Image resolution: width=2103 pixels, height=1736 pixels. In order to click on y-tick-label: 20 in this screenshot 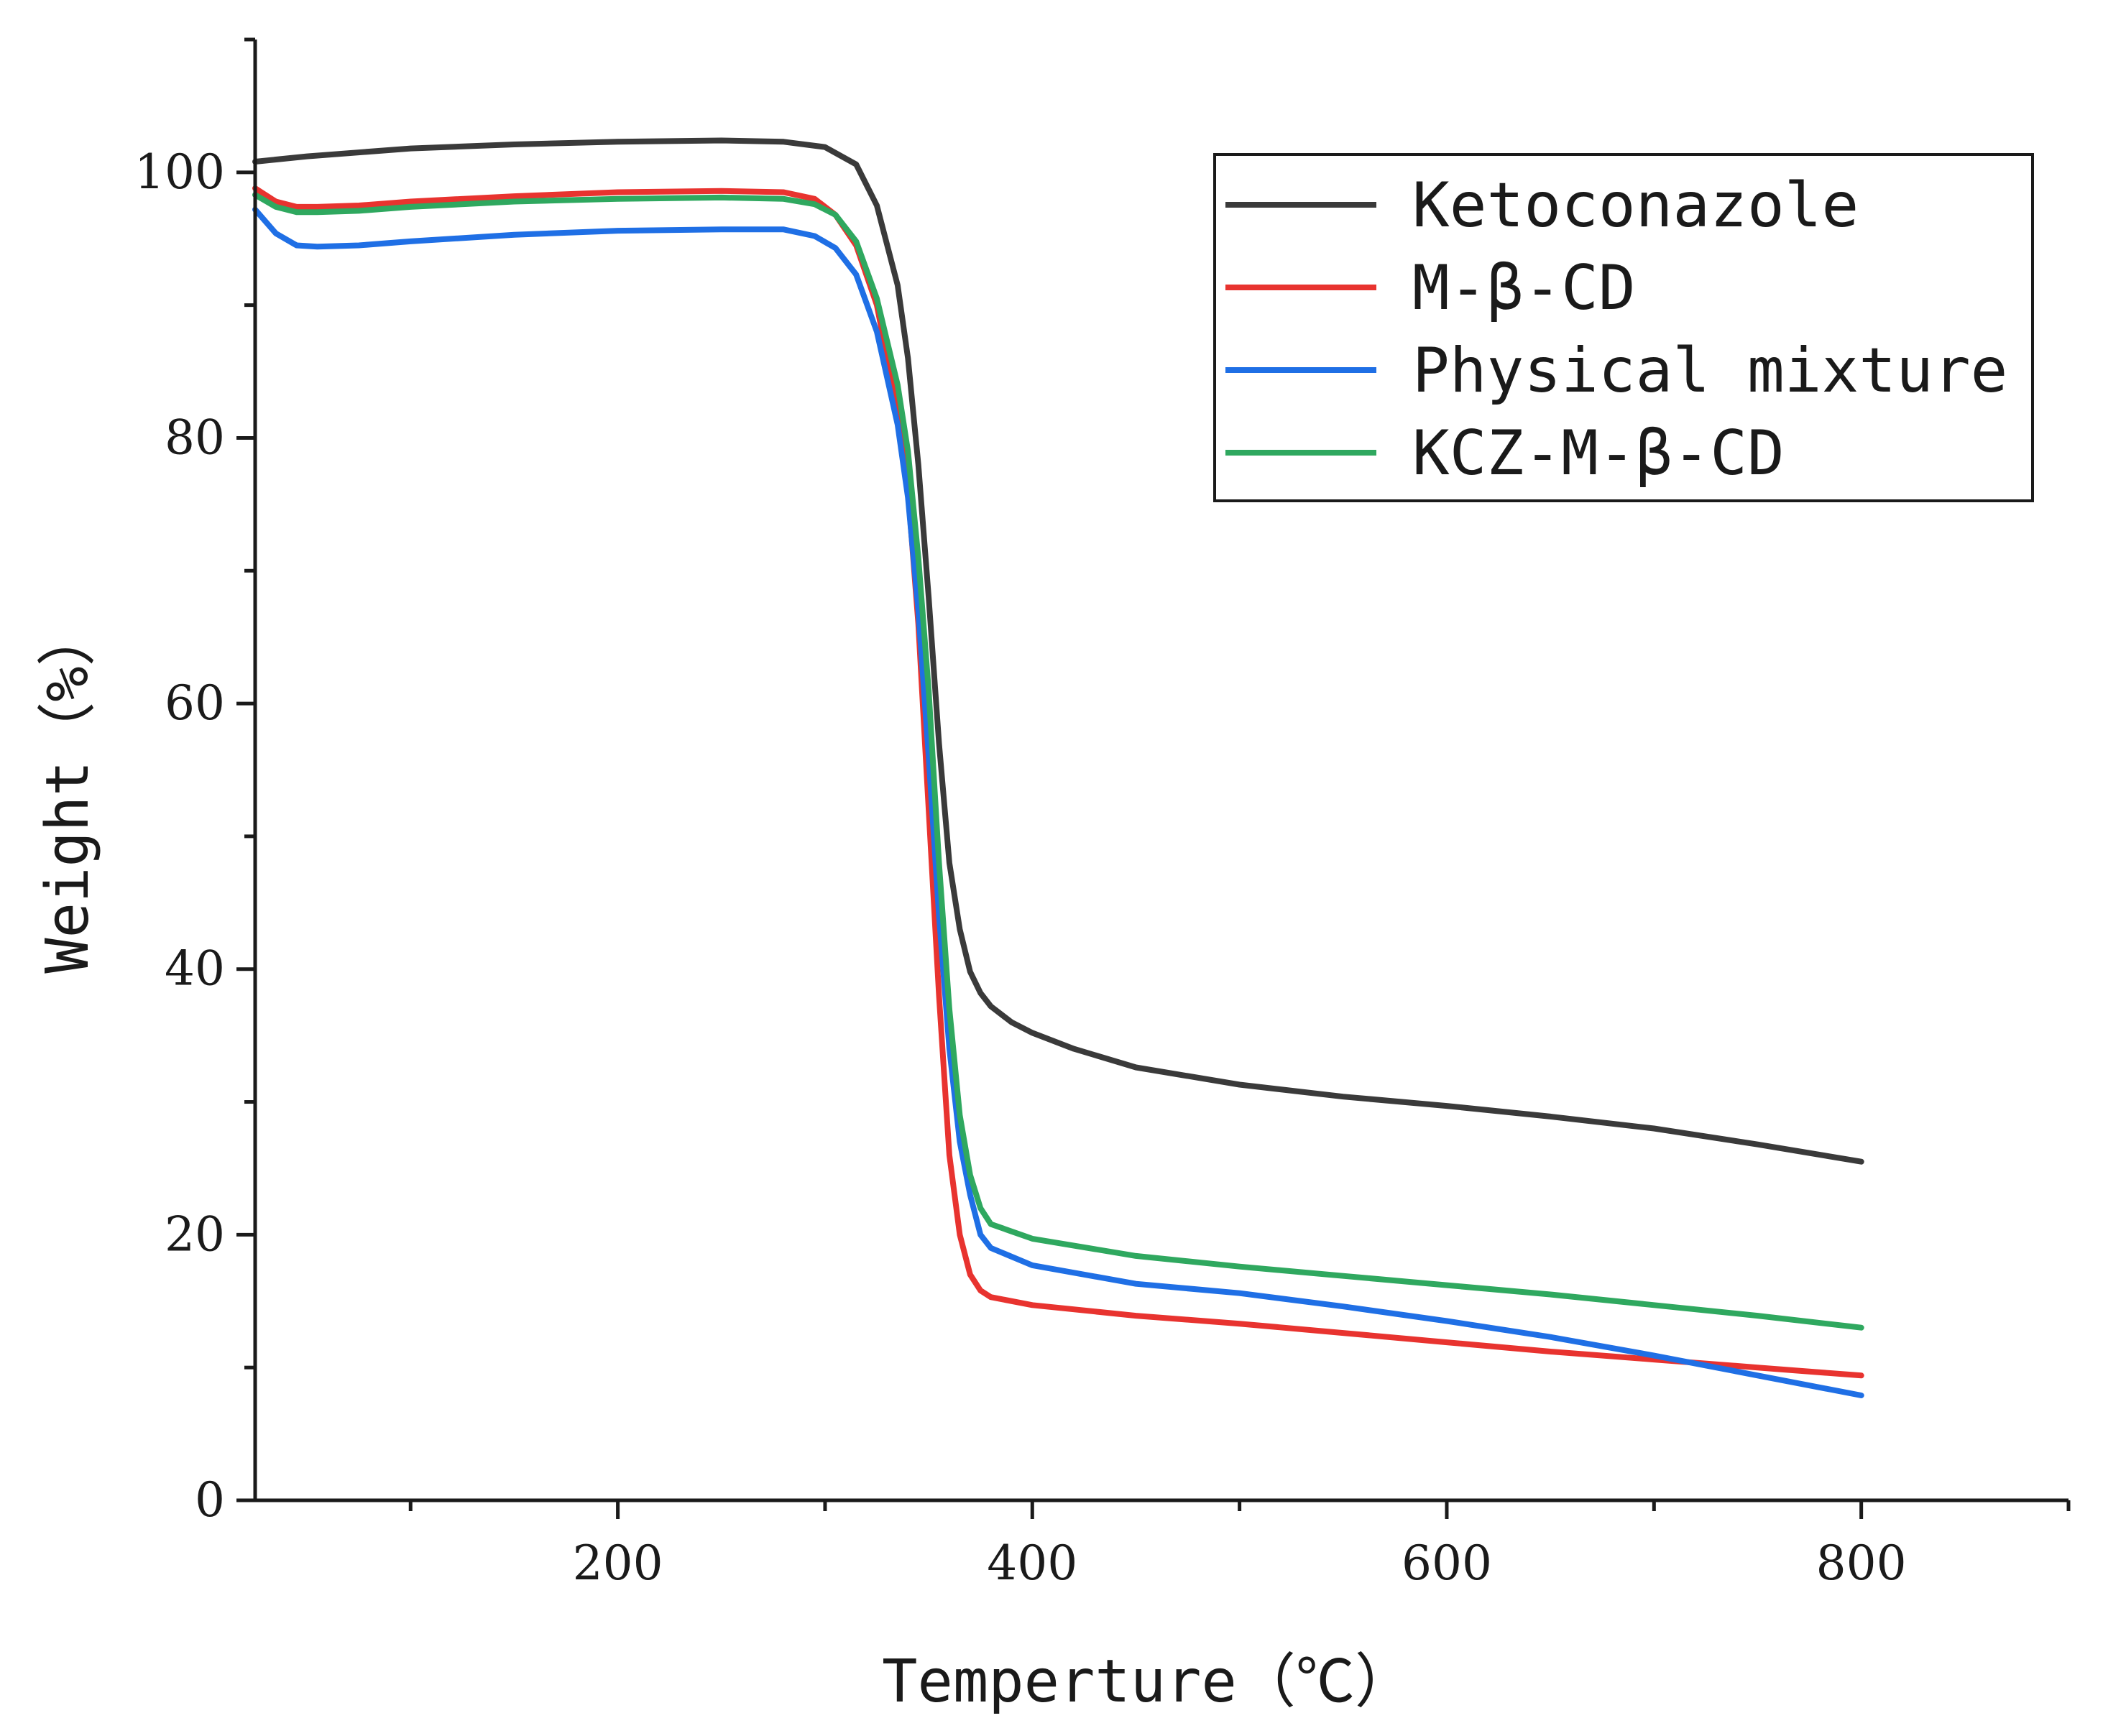, I will do `click(195, 1234)`.